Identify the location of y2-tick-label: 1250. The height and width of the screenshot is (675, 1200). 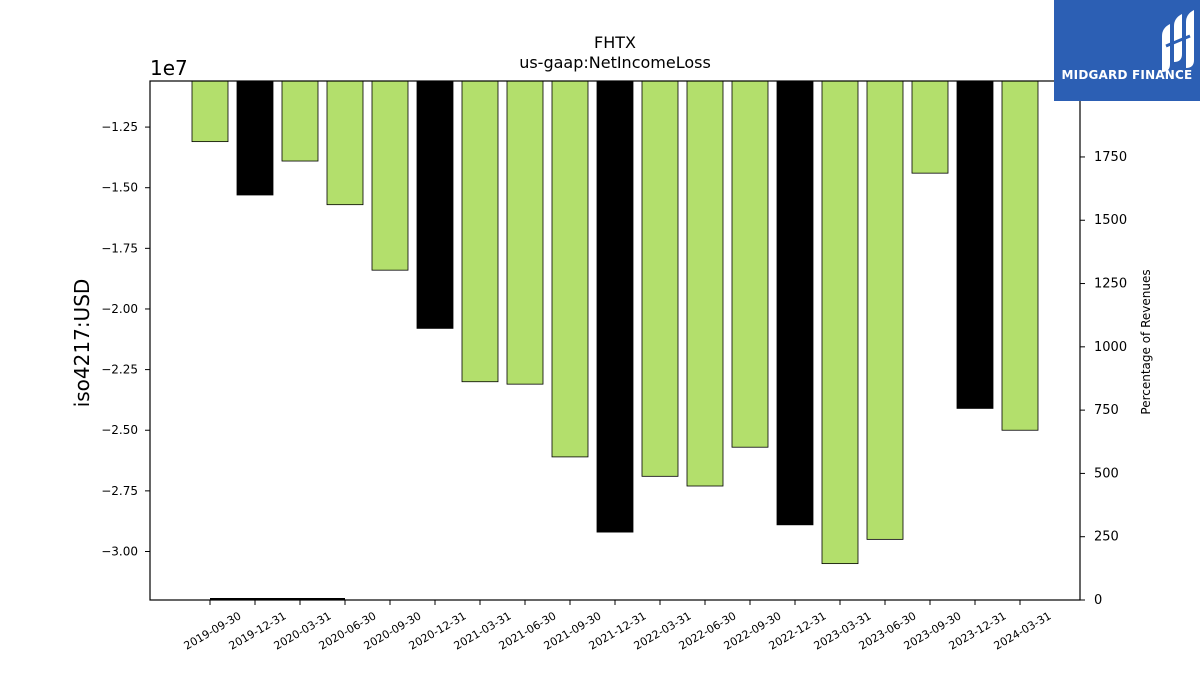
(1110, 284).